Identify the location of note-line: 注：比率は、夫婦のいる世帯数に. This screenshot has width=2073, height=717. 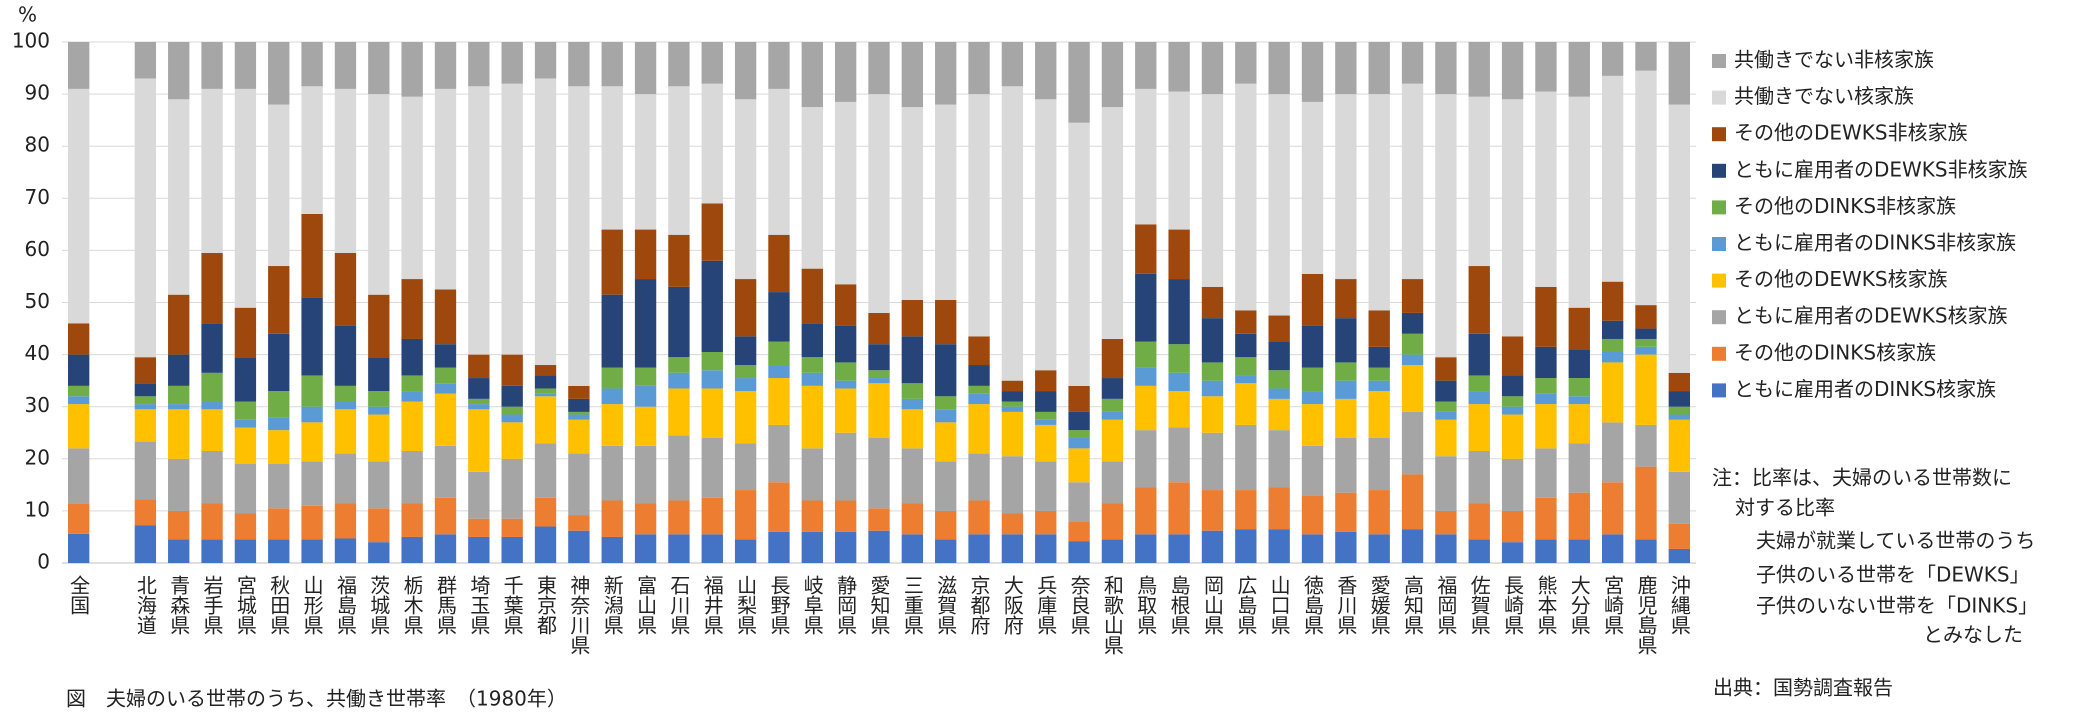
(1862, 478).